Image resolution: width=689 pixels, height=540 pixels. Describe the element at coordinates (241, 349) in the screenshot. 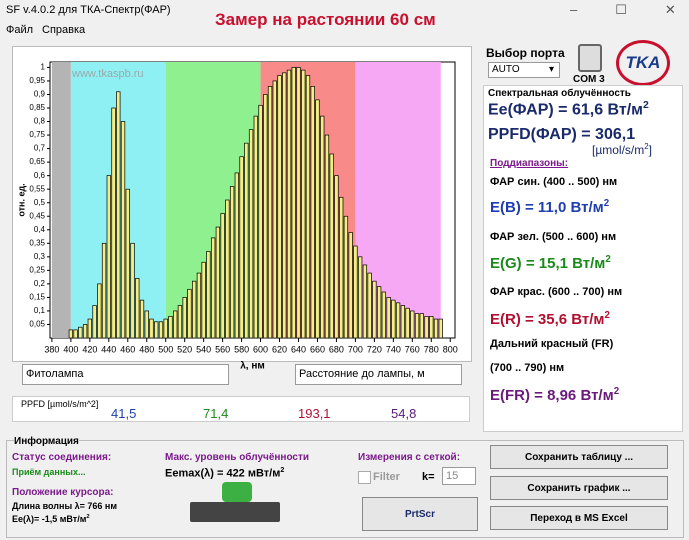

I see `x-tick-label: 580` at that location.